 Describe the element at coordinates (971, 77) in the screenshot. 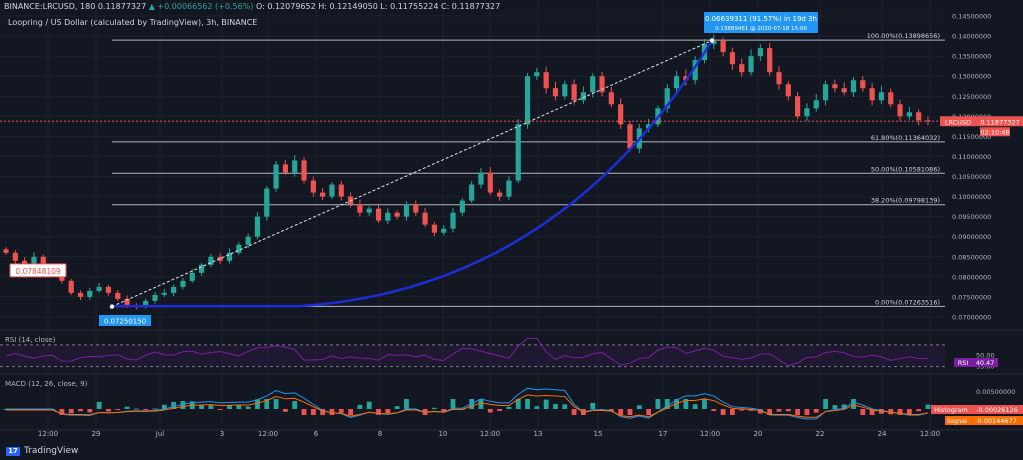

I see `y-tick-label: 0.13000000` at that location.